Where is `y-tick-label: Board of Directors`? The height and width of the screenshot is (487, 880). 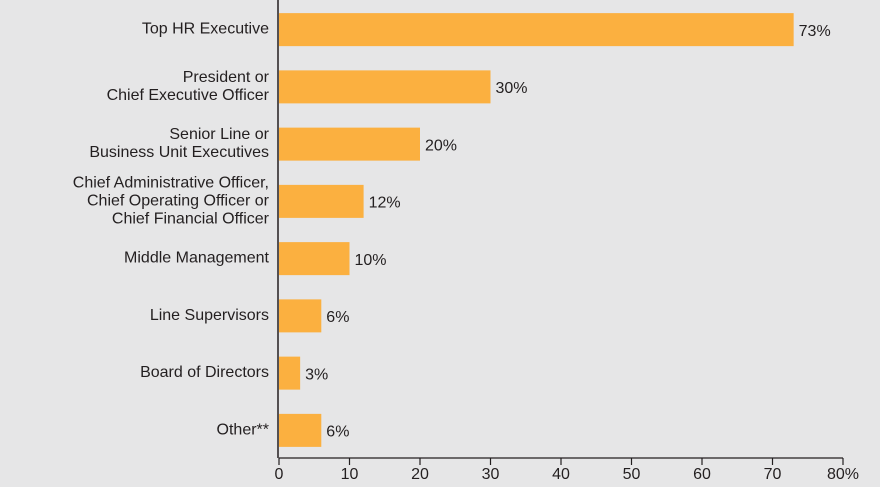 y-tick-label: Board of Directors is located at coordinates (204, 372).